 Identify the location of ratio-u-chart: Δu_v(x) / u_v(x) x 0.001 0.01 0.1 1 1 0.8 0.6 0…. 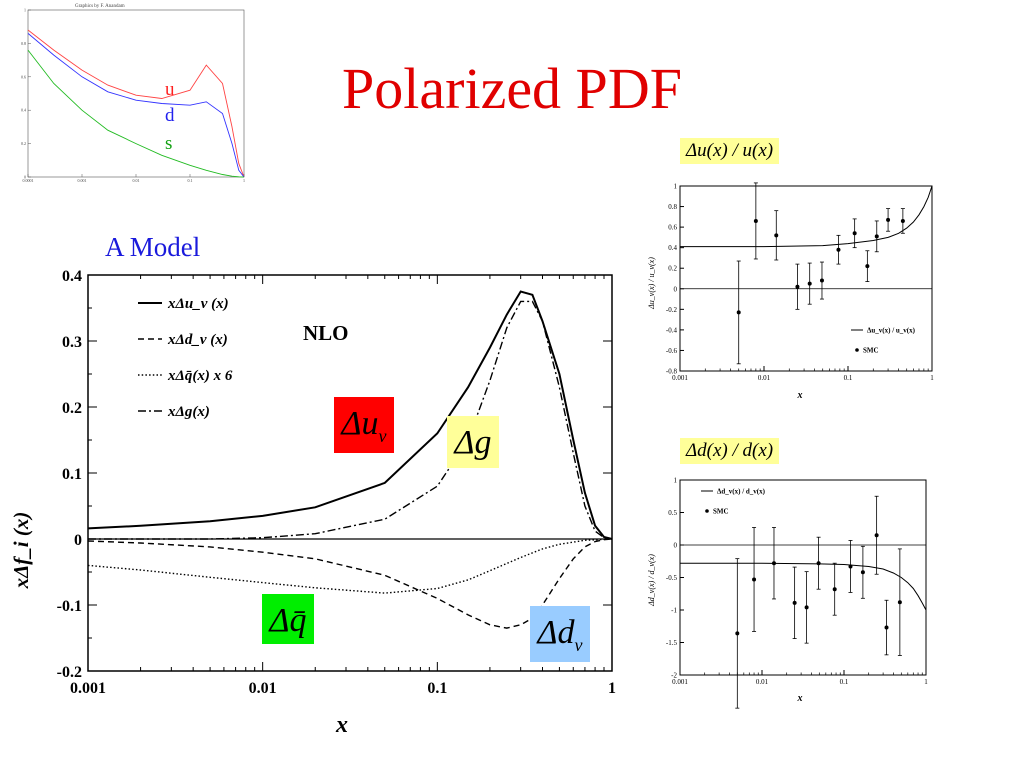
(790, 292).